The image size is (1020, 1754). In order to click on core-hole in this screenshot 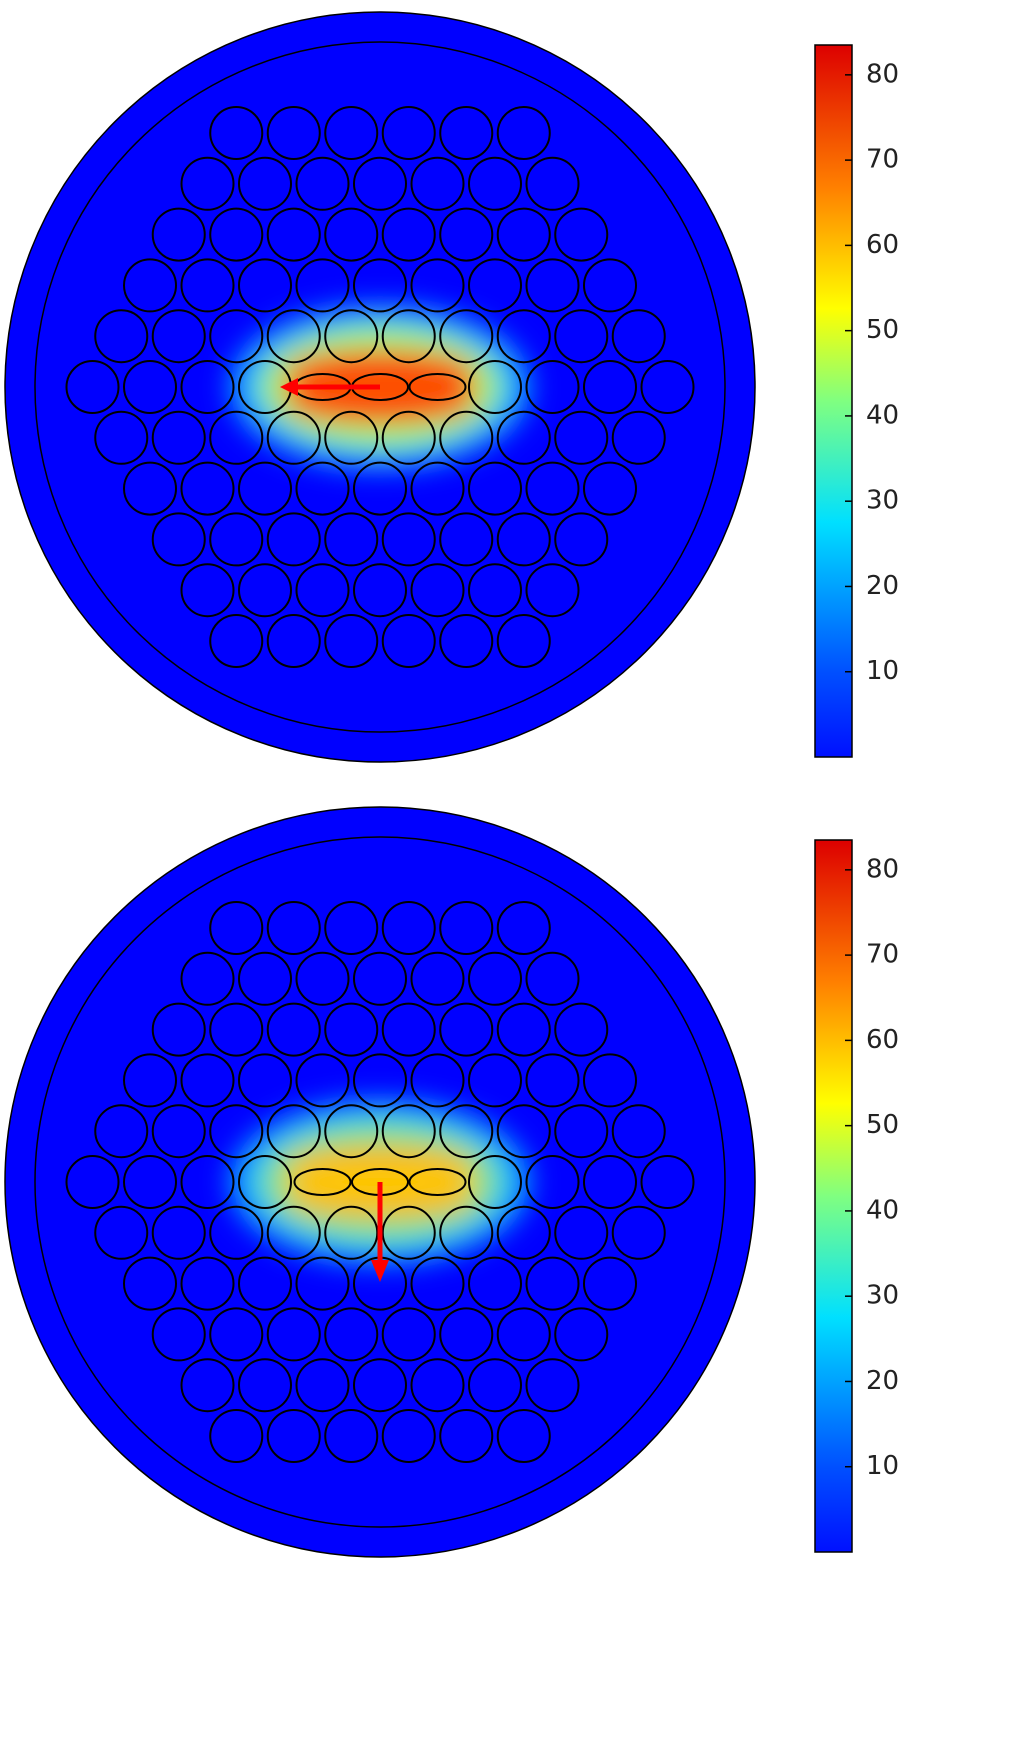, I will do `click(437, 1182)`.